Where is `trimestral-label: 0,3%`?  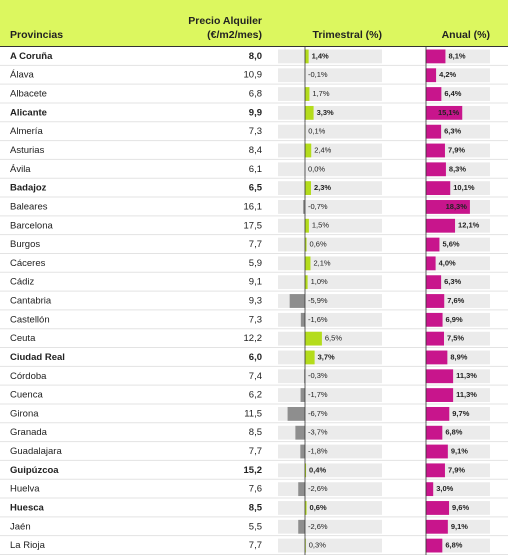
trimestral-label: 0,3% is located at coordinates (317, 545).